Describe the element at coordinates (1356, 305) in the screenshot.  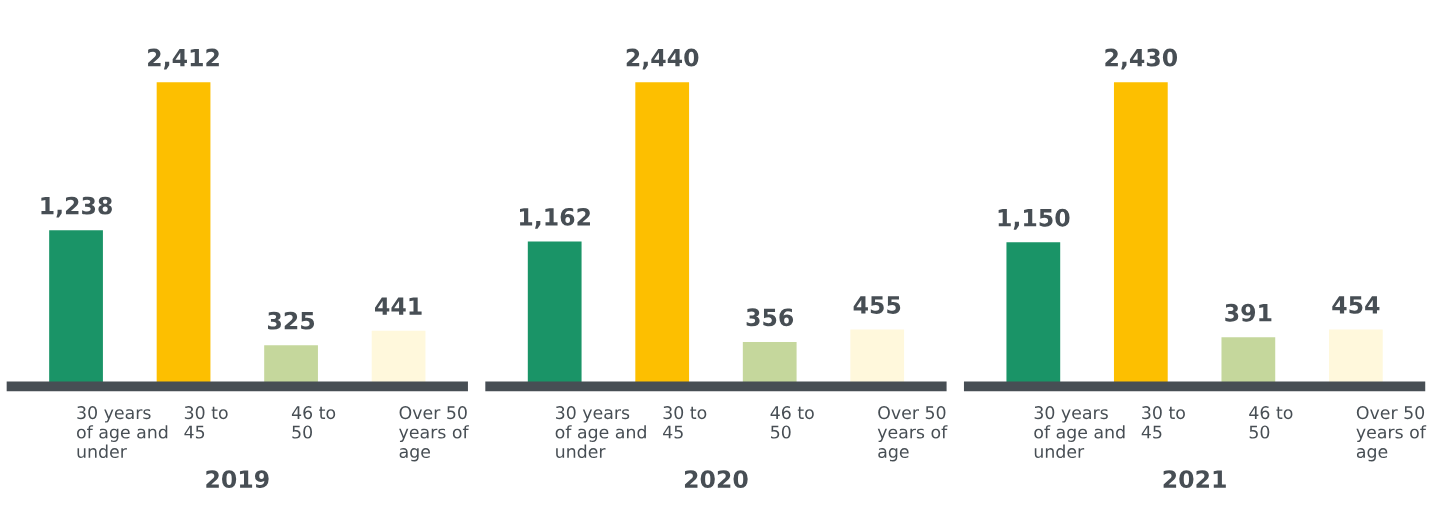
I see `data-label: 454` at that location.